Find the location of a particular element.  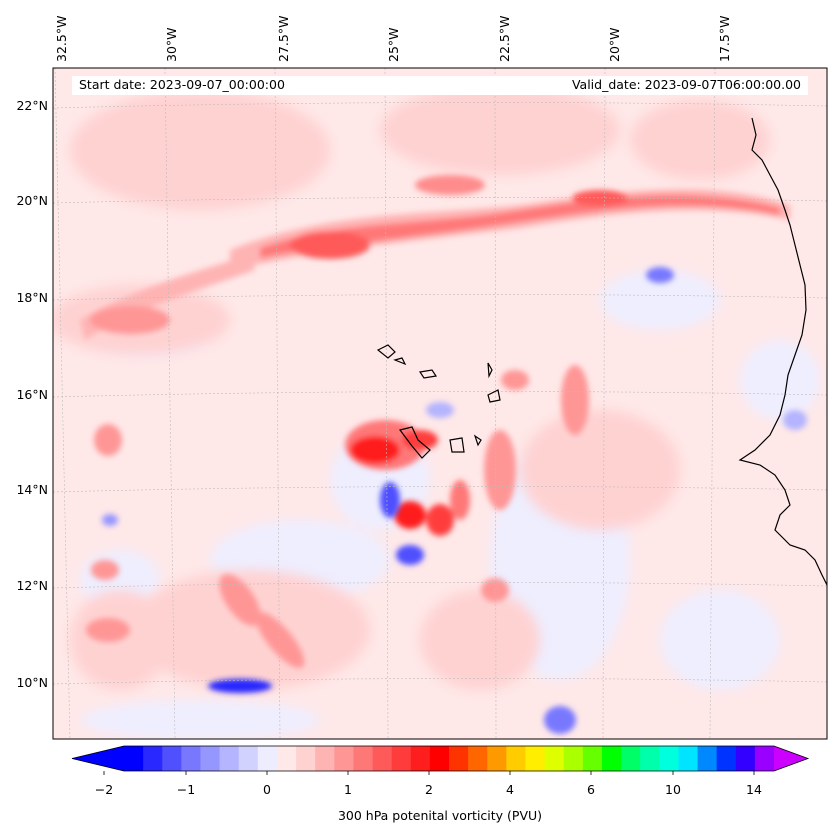

colorbar-tick: 6 is located at coordinates (591, 789).